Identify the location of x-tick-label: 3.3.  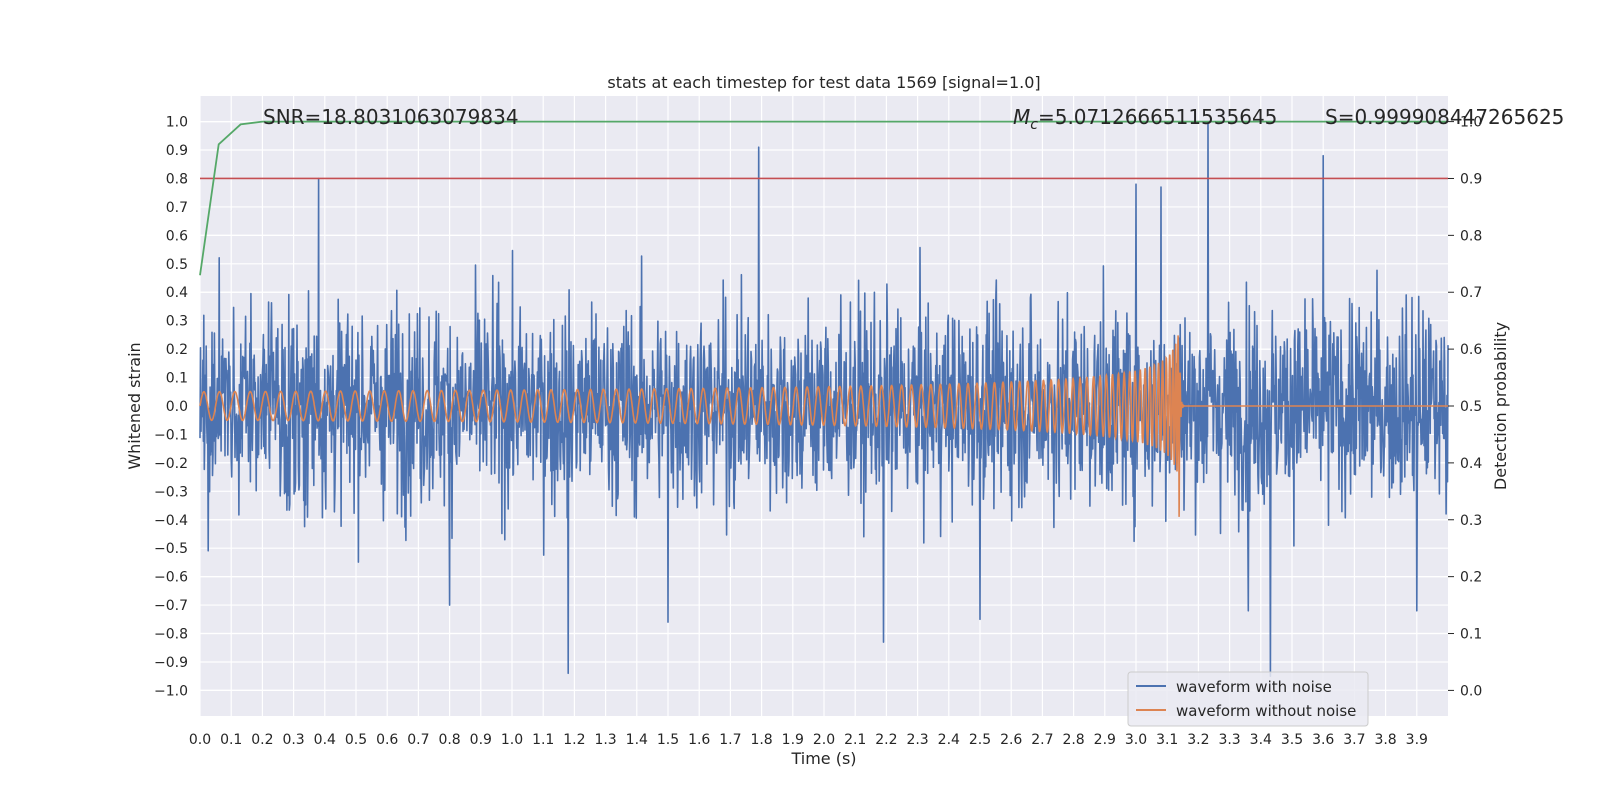
(1229, 740).